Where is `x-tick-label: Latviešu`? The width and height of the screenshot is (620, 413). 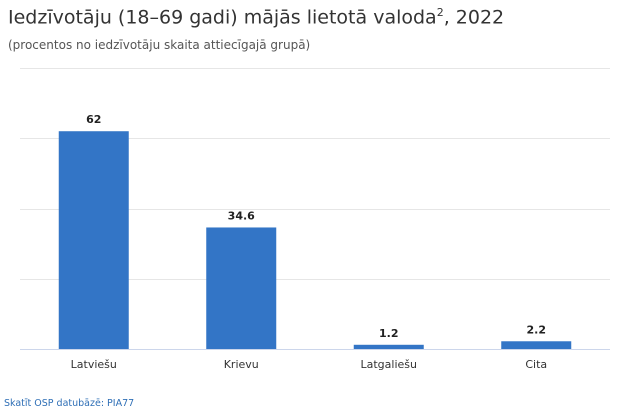
x-tick-label: Latviešu is located at coordinates (94, 364).